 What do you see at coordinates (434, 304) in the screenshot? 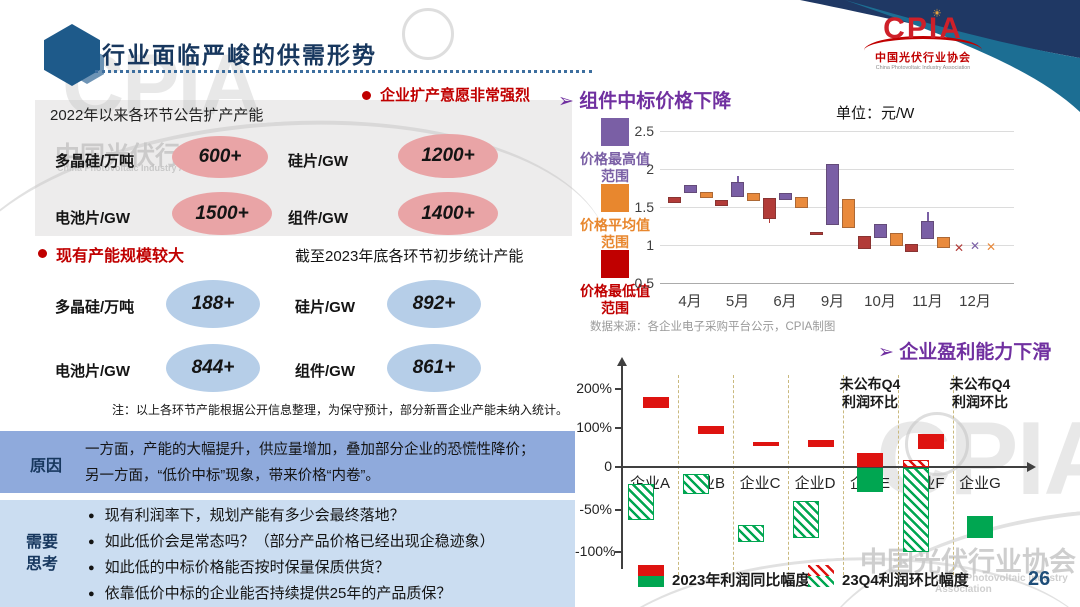
I see `existing-oval-1: 892+` at bounding box center [434, 304].